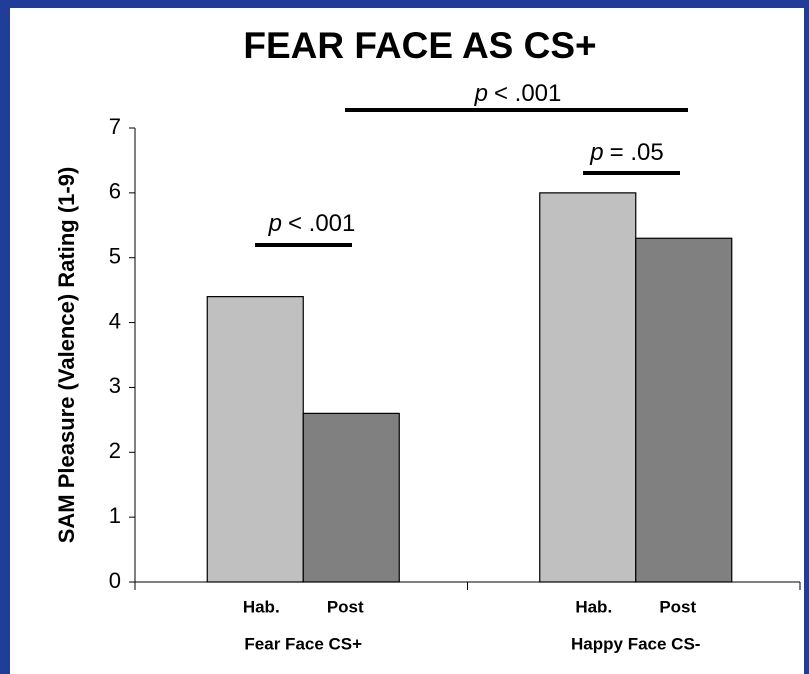  What do you see at coordinates (115, 320) in the screenshot?
I see `y-tick-label: 4` at bounding box center [115, 320].